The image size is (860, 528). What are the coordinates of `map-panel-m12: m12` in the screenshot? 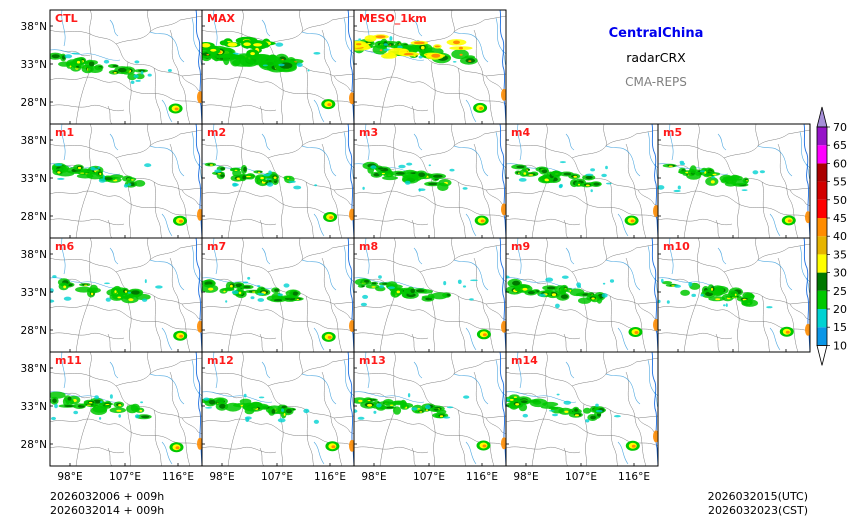 It's located at (278, 409).